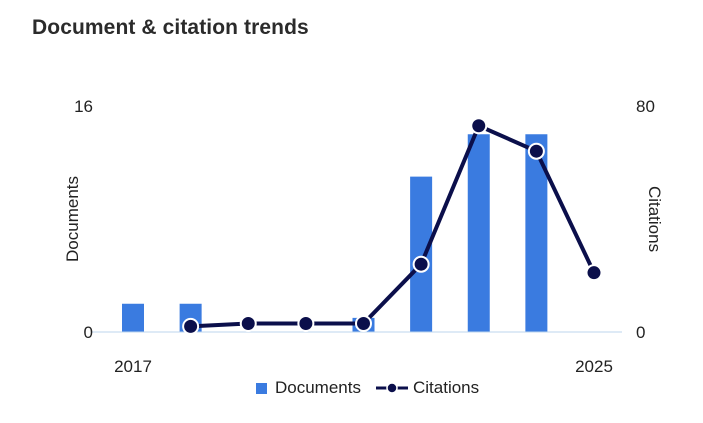 The image size is (703, 423). Describe the element at coordinates (645, 106) in the screenshot. I see `right-tick-top: 80` at that location.